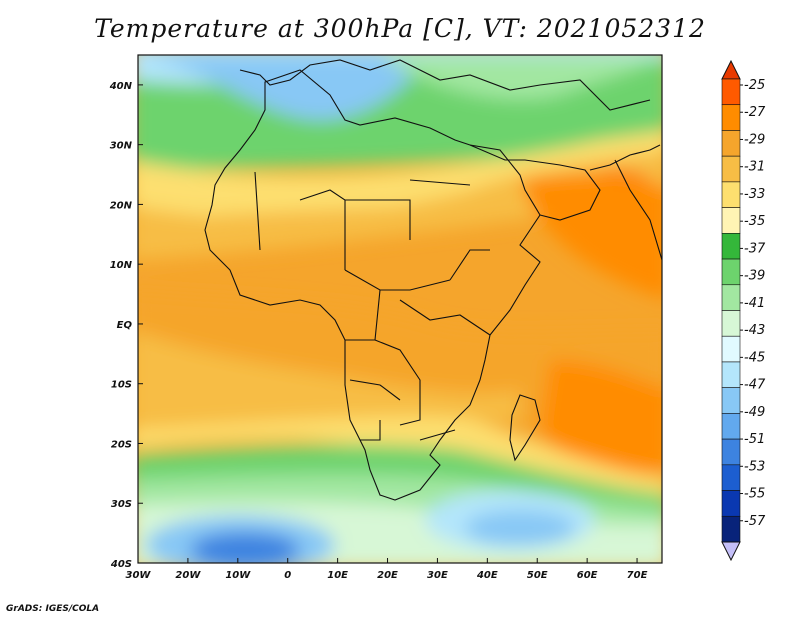  What do you see at coordinates (731, 551) in the screenshot?
I see `colorbar-bottom-arrow` at bounding box center [731, 551].